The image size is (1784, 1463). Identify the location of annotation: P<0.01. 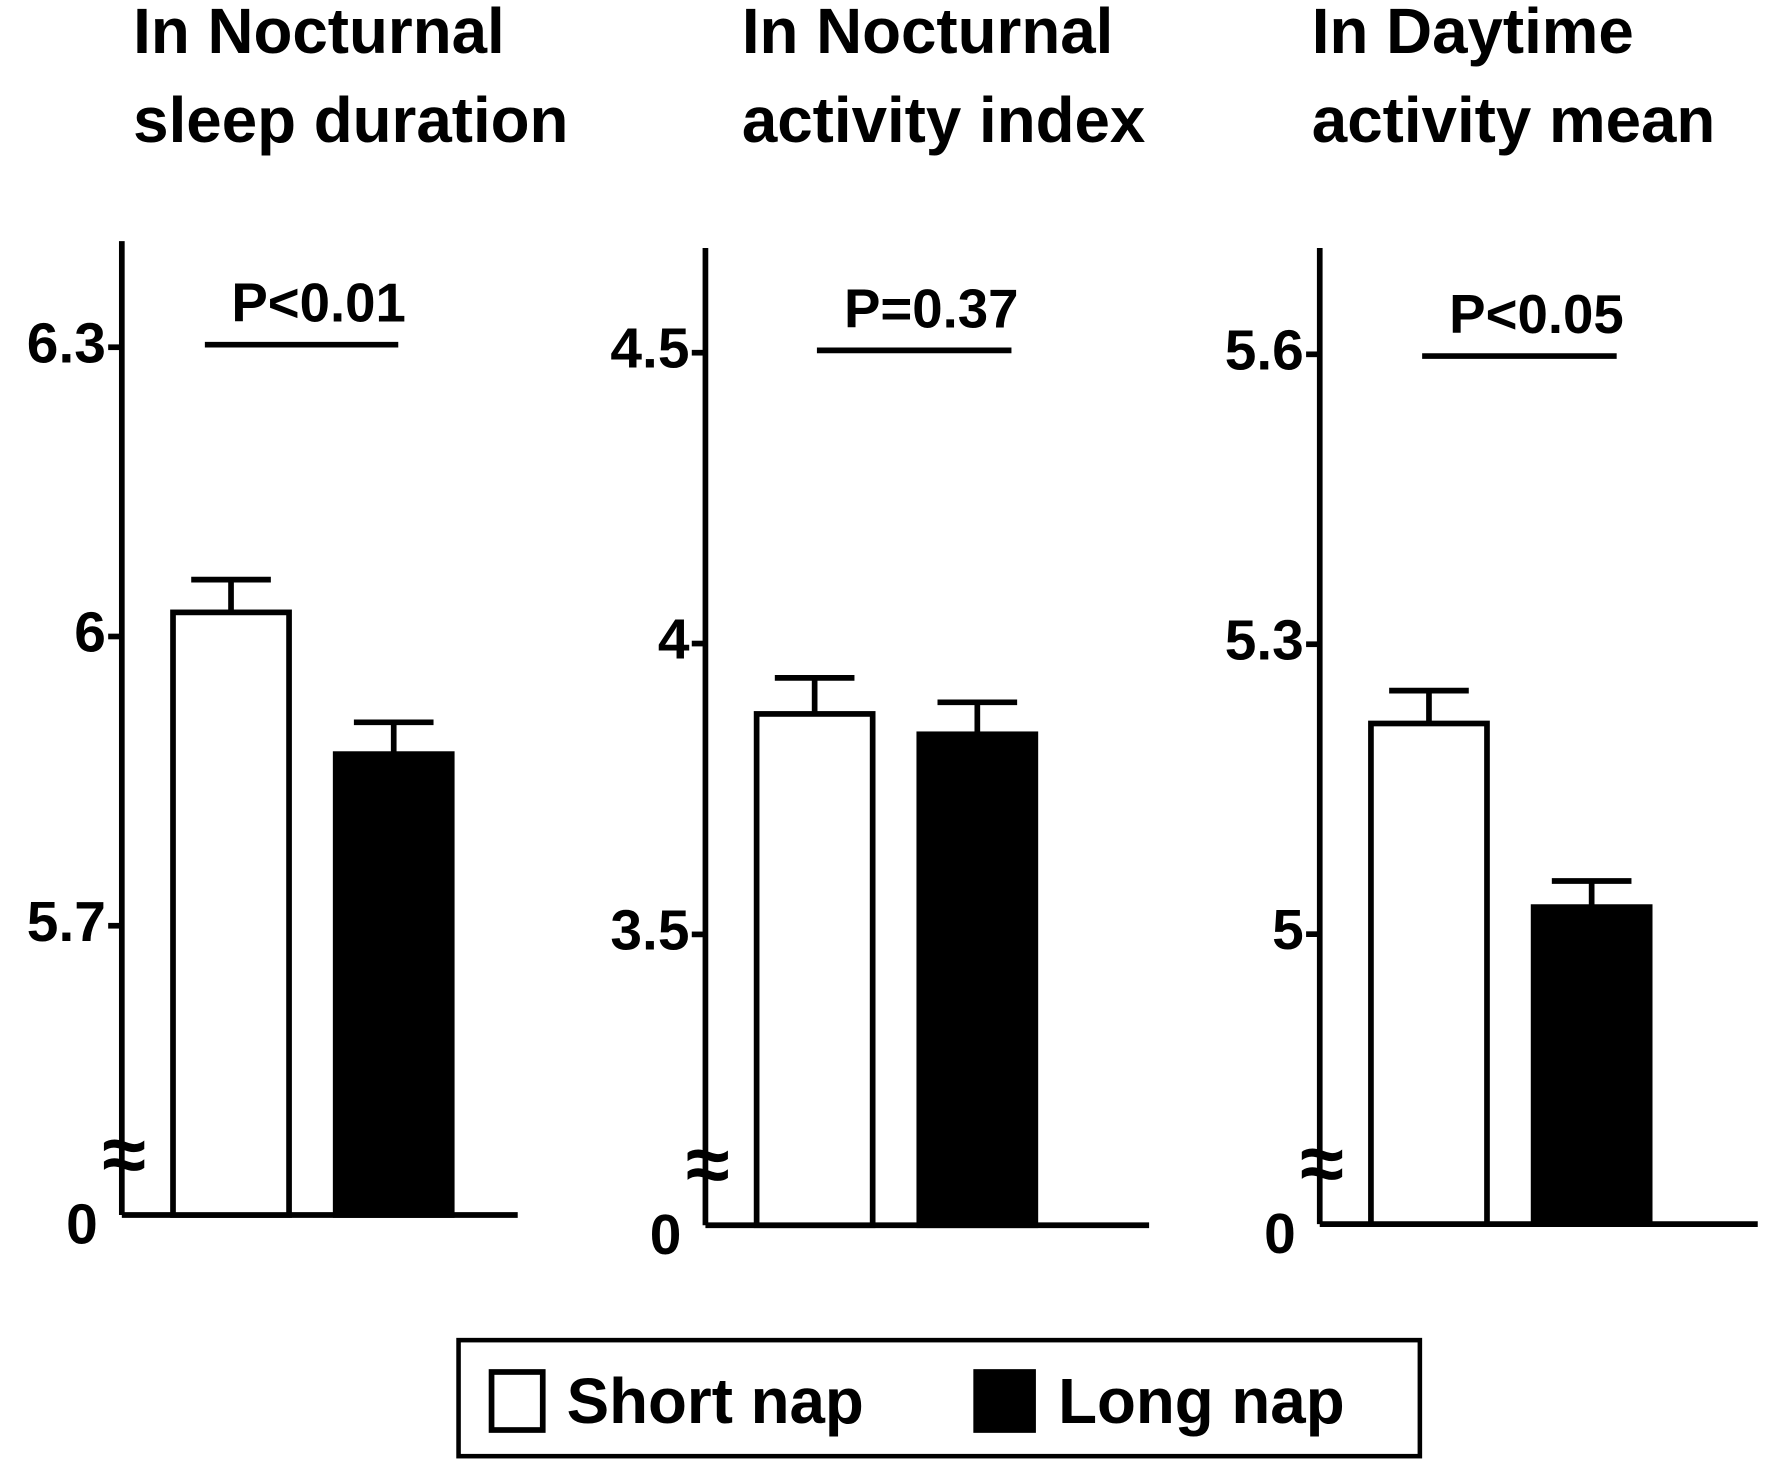
(318, 303).